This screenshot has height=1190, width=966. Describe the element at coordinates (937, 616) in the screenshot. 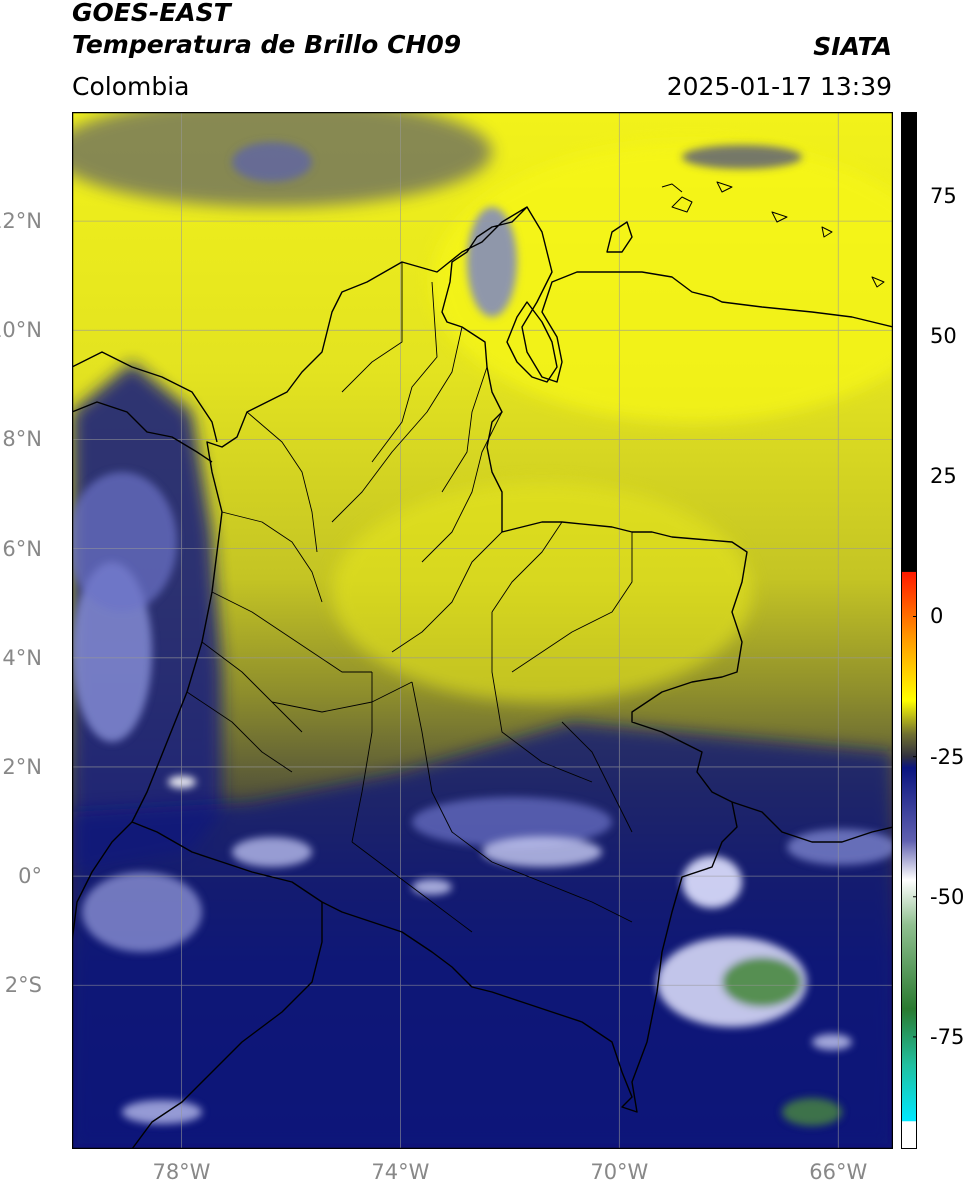

I see `colorbar-tick-label: 0` at that location.